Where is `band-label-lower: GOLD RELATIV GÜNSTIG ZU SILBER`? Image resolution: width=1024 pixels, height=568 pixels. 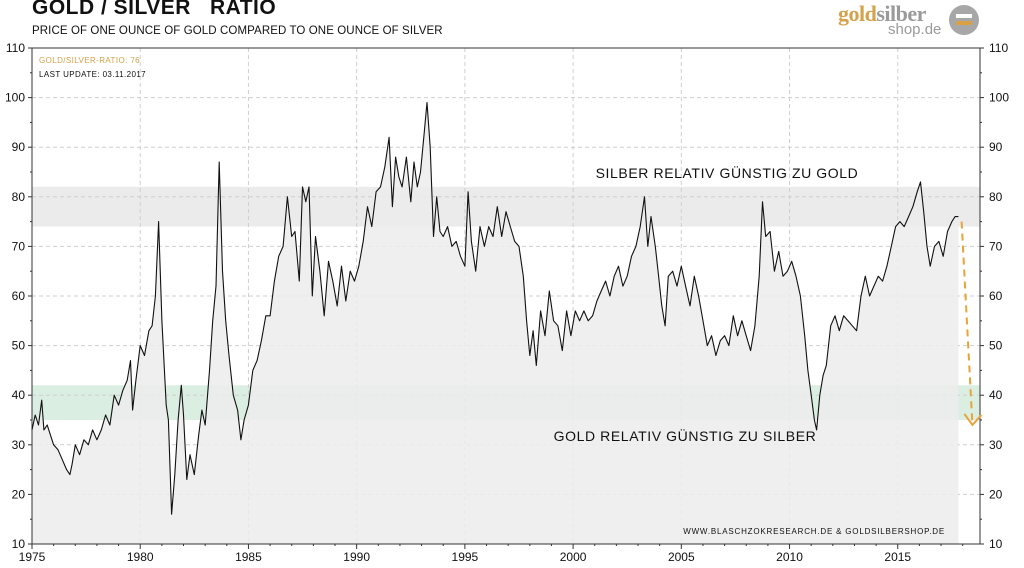 band-label-lower: GOLD RELATIV GÜNSTIG ZU SILBER is located at coordinates (685, 435).